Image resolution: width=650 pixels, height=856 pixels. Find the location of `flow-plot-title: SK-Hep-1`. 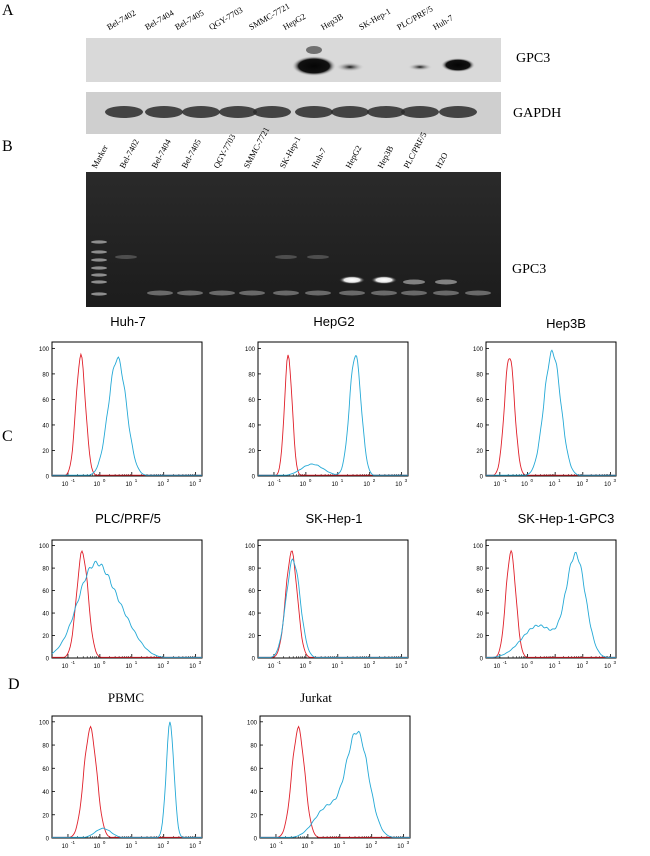

flow-plot-title: SK-Hep-1 is located at coordinates (334, 518).